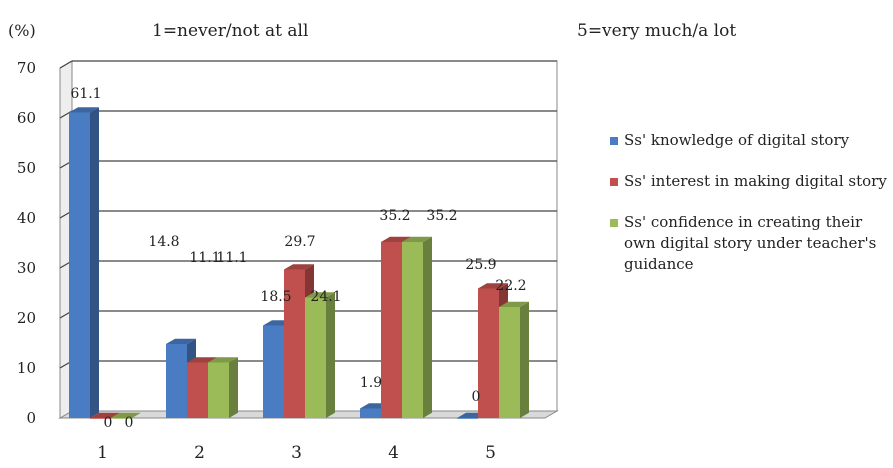  What do you see at coordinates (230, 31) in the screenshot?
I see `scale-note-left: 1=never/not at all` at bounding box center [230, 31].